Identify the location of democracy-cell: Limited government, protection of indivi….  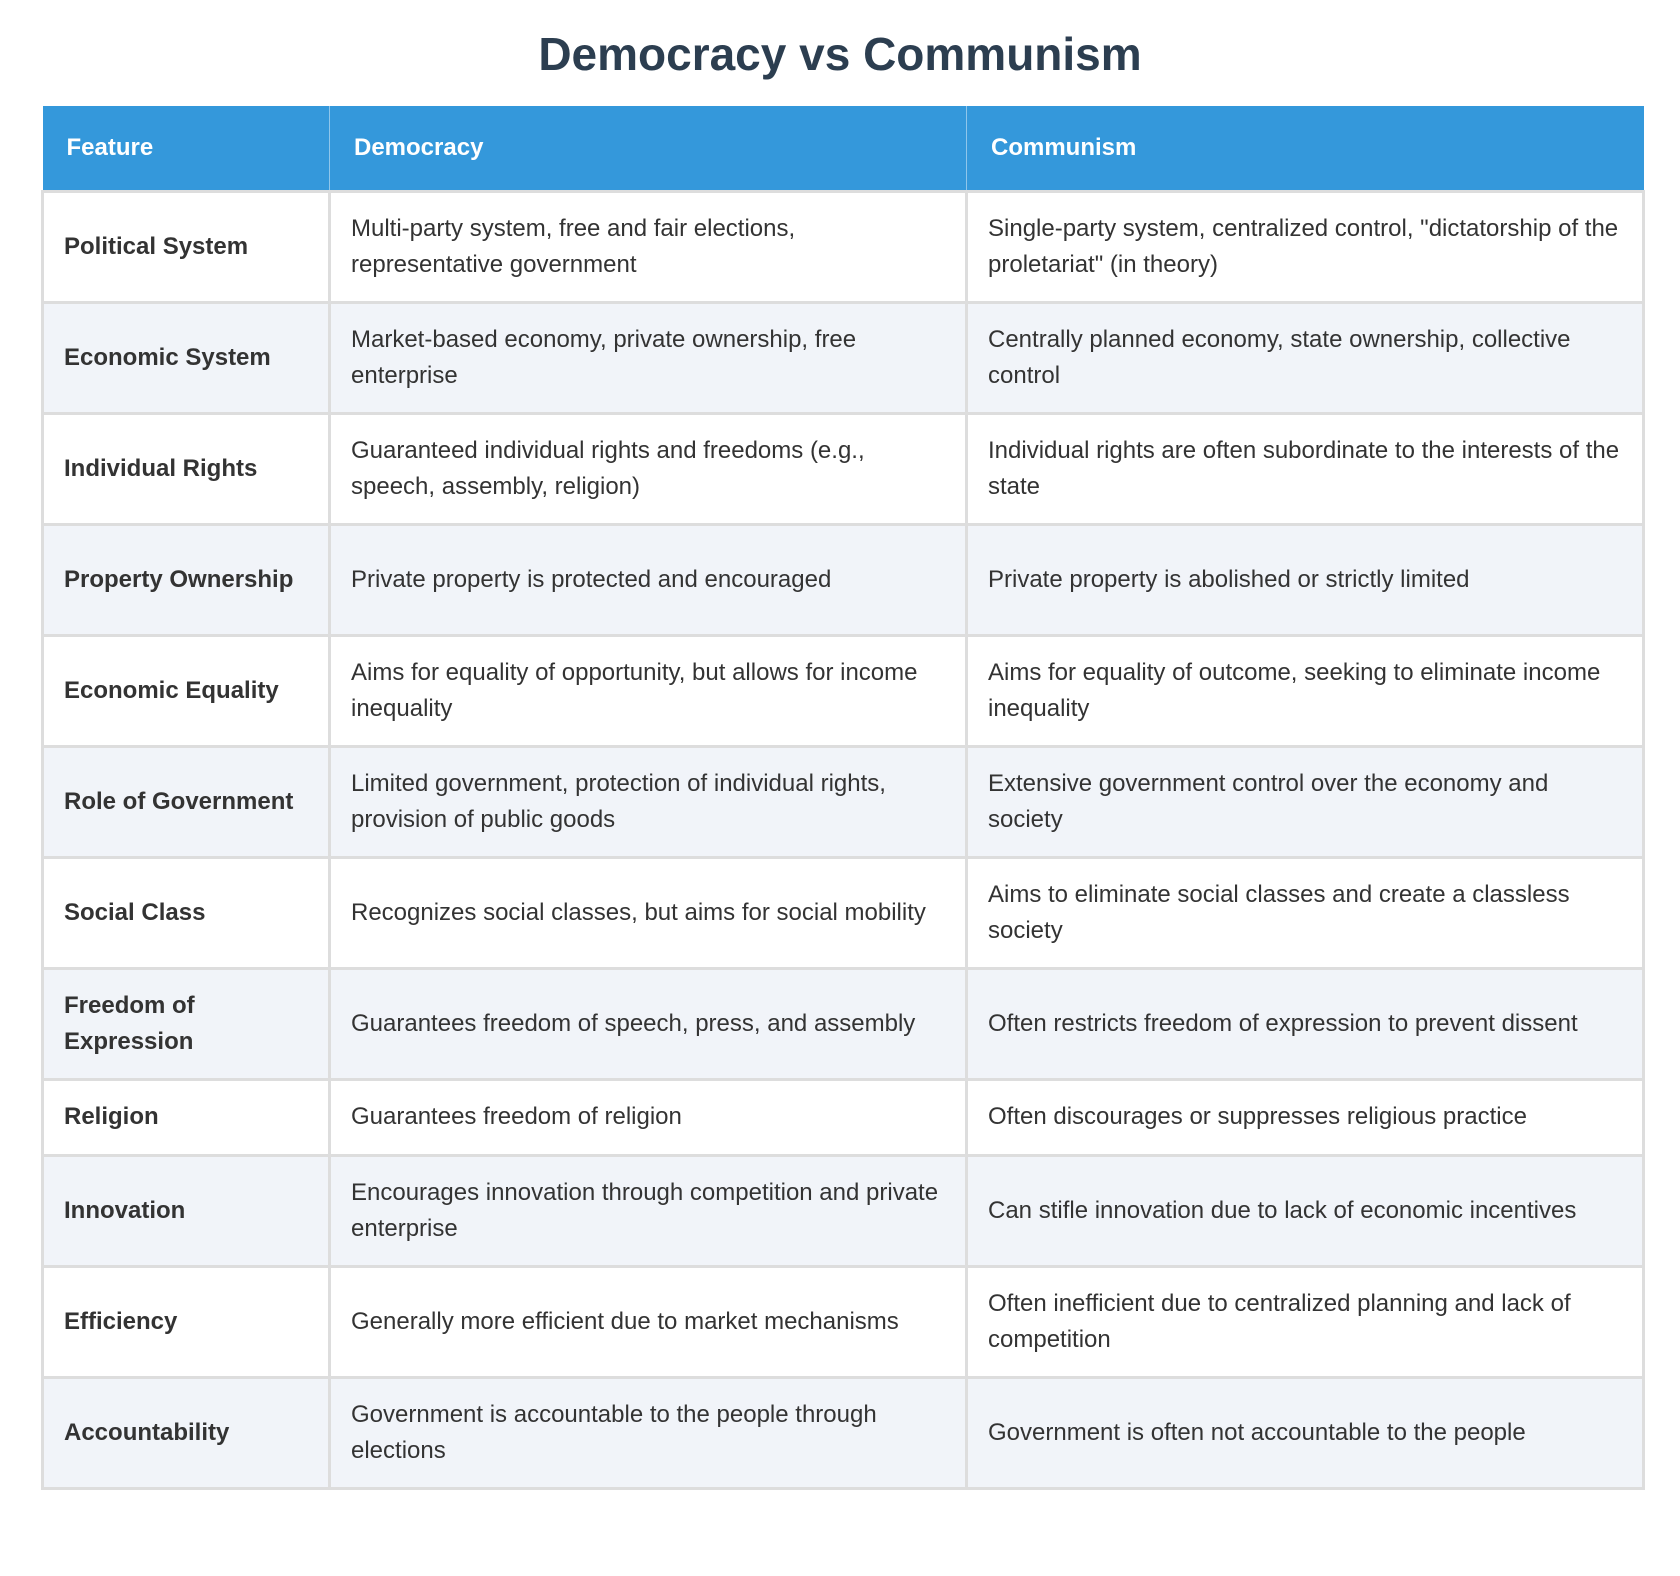
(648, 801).